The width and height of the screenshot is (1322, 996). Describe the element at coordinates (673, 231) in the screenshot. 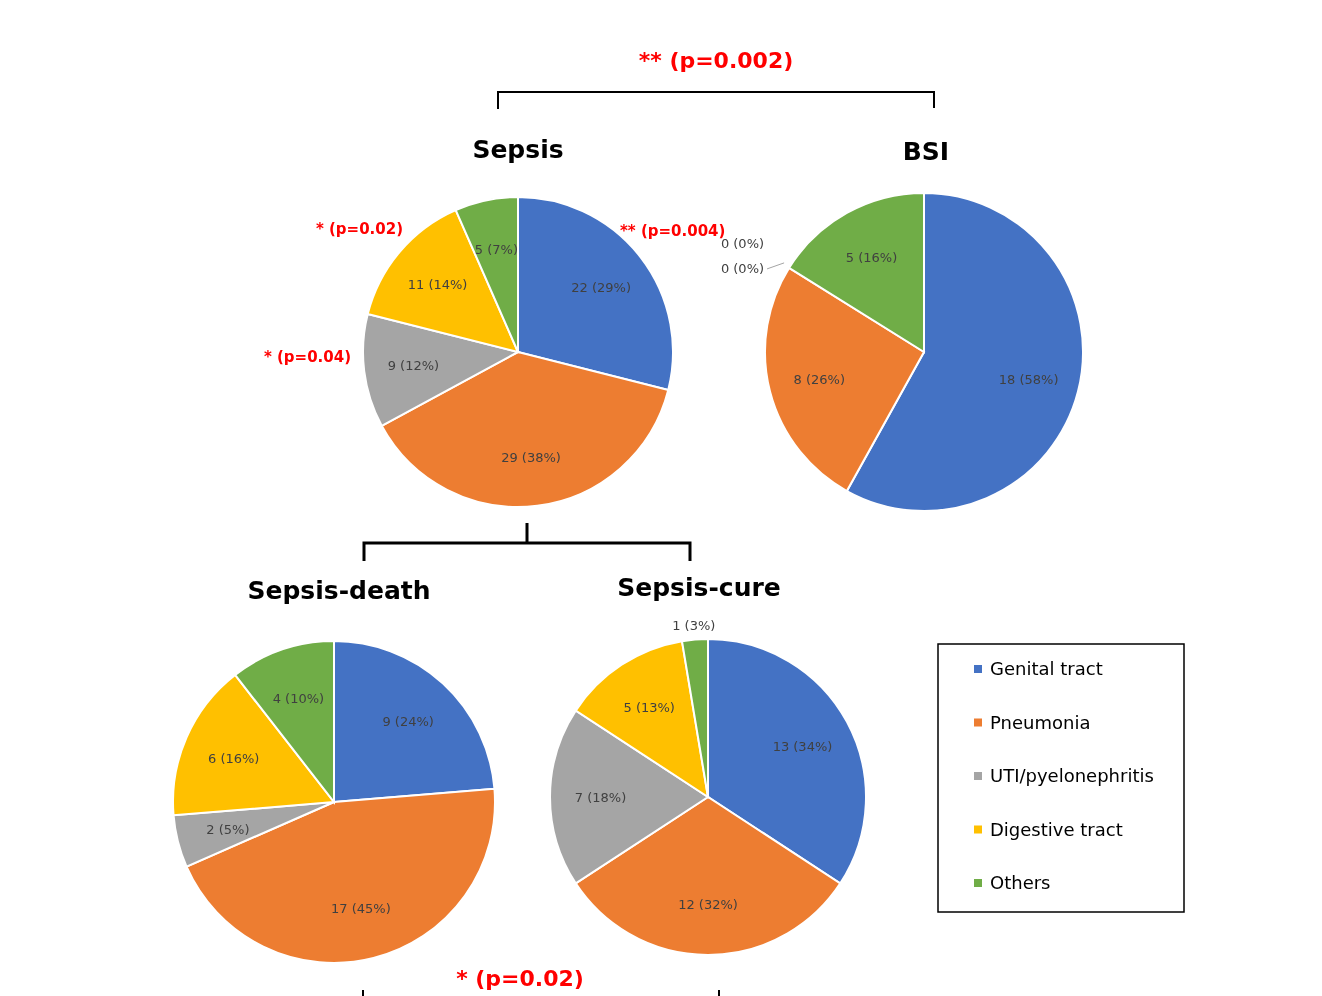

I see `text: ** (p=0.004)` at that location.